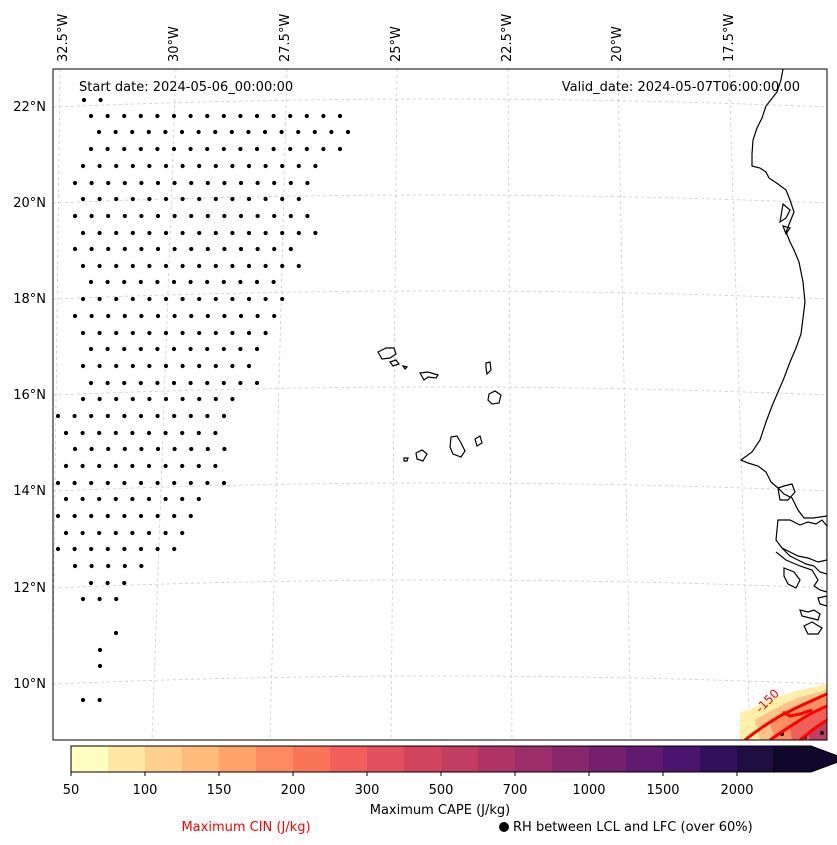  What do you see at coordinates (440, 103) in the screenshot?
I see `grid-line-22n` at bounding box center [440, 103].